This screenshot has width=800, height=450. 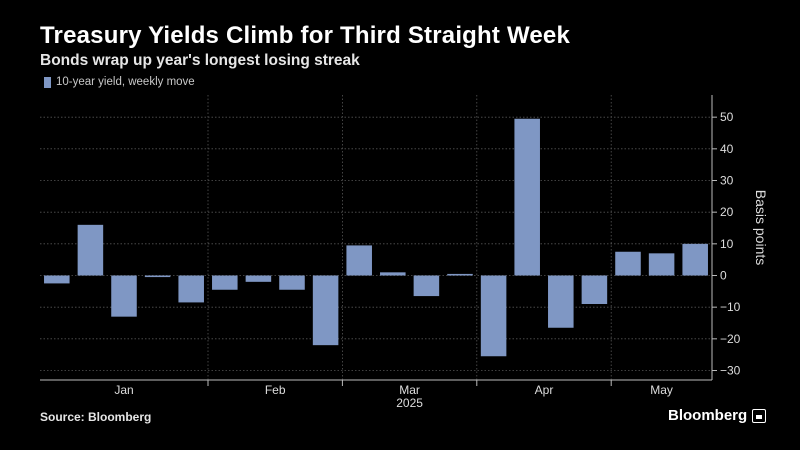 I want to click on legend-label: 10-year yield, weekly move, so click(x=125, y=82).